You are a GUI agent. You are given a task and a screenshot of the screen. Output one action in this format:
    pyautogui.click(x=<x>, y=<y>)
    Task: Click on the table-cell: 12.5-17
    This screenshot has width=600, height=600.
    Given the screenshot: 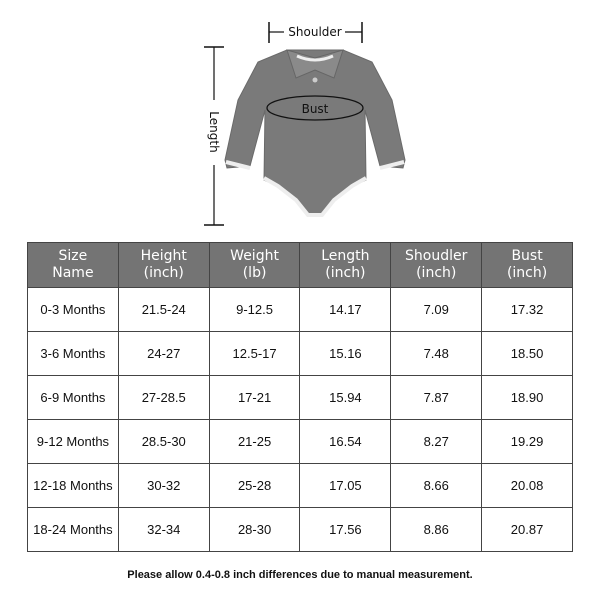 What is the action you would take?
    pyautogui.click(x=254, y=353)
    